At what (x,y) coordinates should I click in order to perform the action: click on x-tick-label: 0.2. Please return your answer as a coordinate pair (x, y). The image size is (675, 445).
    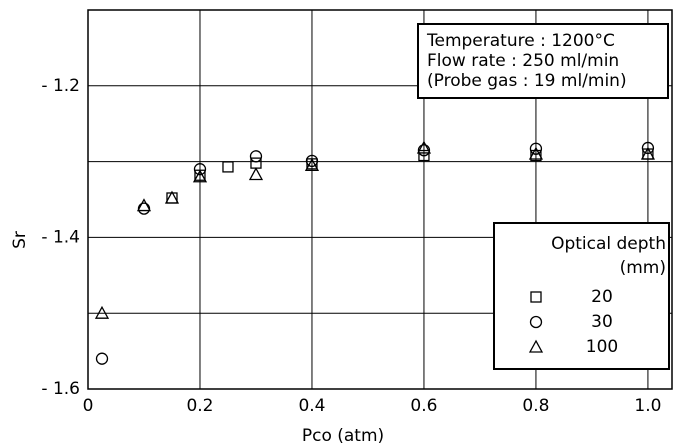
    Looking at the image, I should click on (199, 406).